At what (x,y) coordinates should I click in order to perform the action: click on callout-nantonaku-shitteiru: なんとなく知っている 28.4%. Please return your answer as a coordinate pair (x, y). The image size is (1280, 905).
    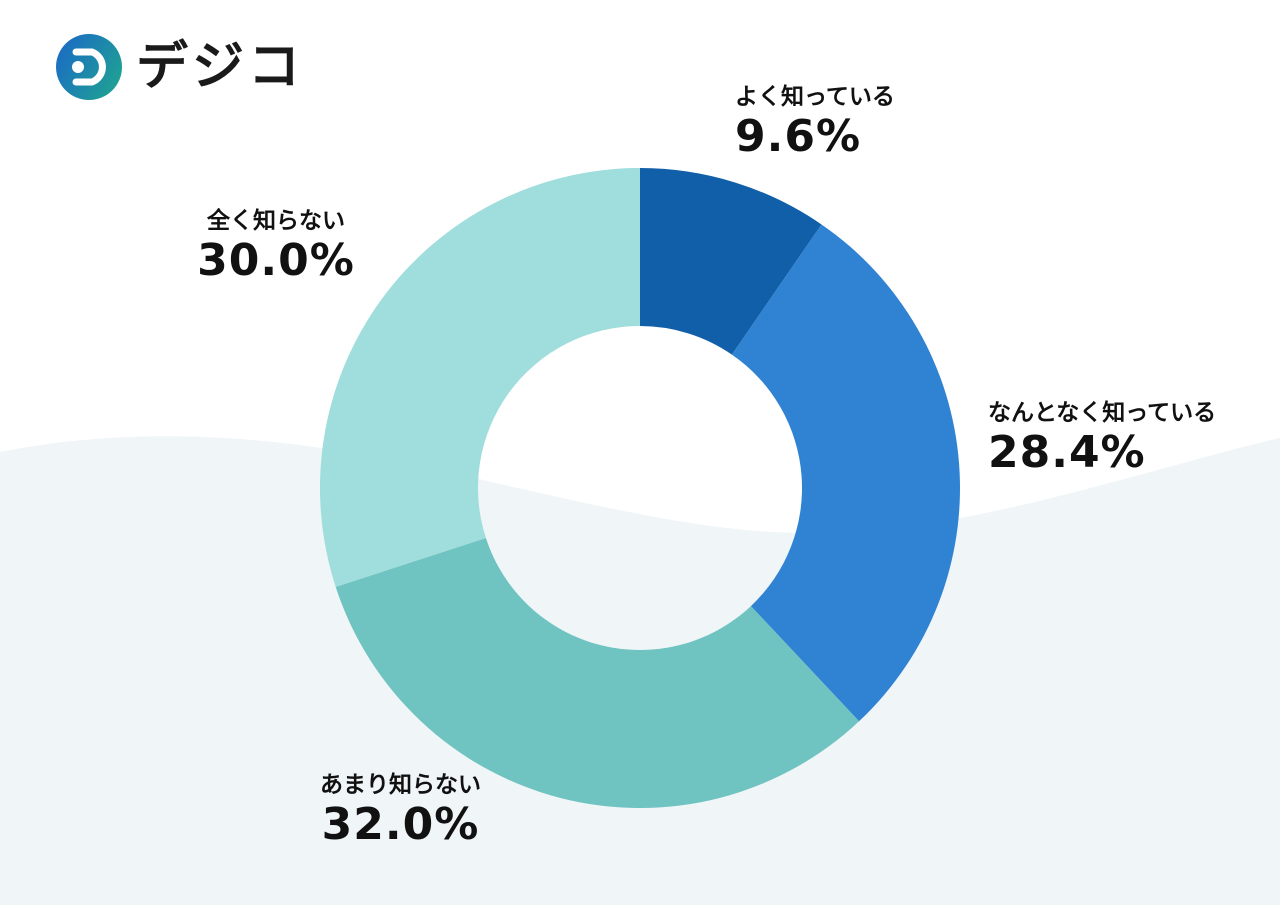
    Looking at the image, I should click on (1102, 439).